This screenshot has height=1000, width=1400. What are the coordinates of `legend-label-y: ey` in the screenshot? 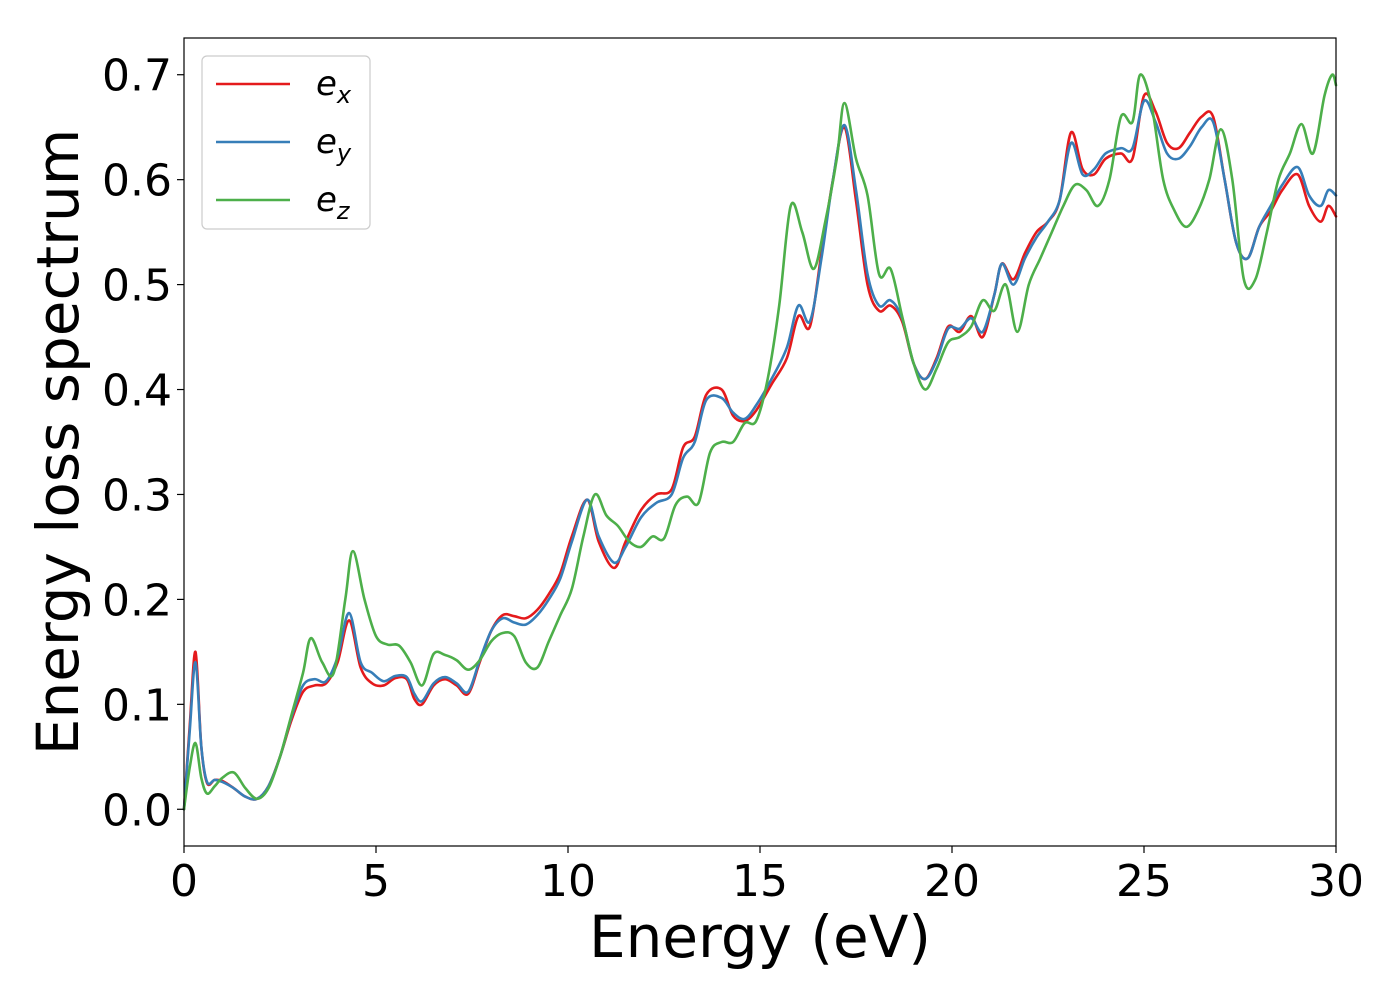 It's located at (334, 144).